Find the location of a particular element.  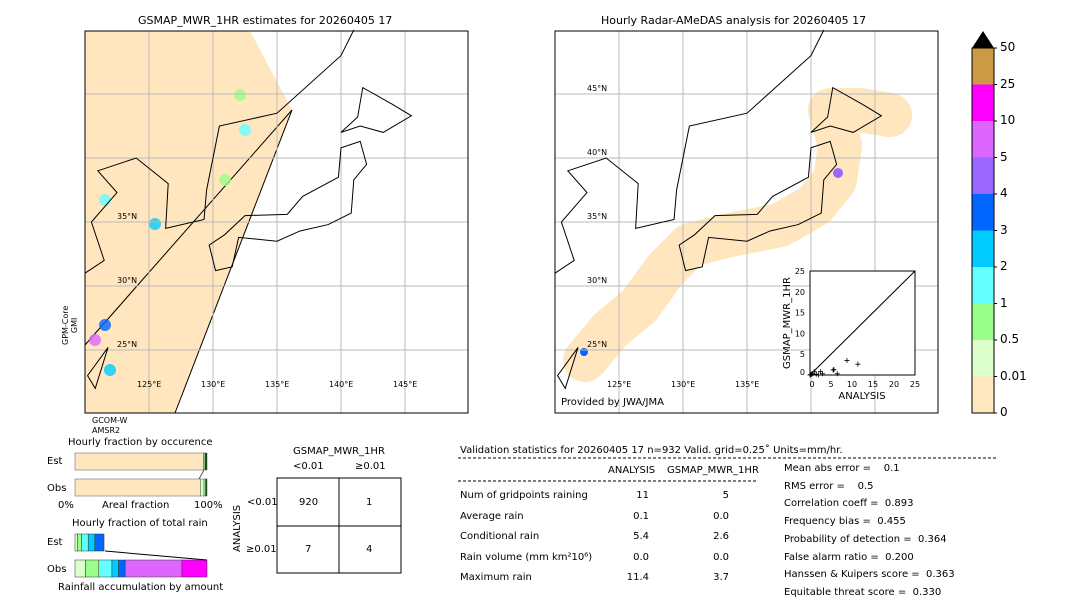

score-line: Equitable threat score = 0.330 is located at coordinates (863, 592).